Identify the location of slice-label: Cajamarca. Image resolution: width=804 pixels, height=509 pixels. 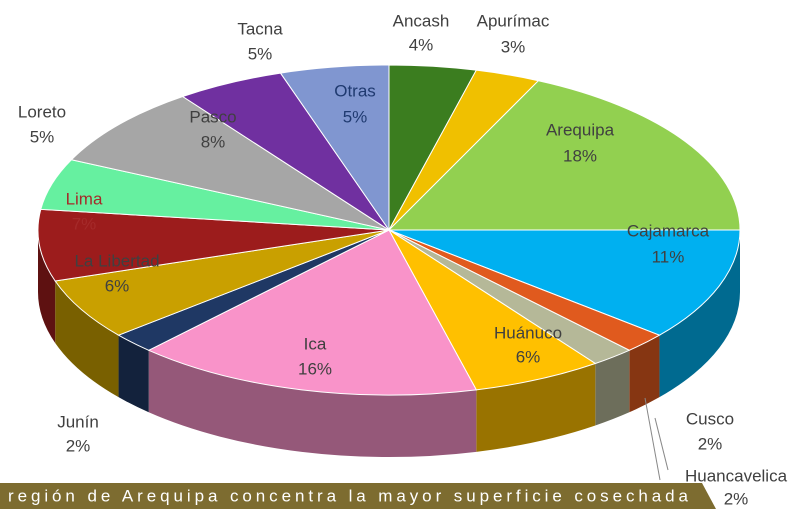
(668, 230).